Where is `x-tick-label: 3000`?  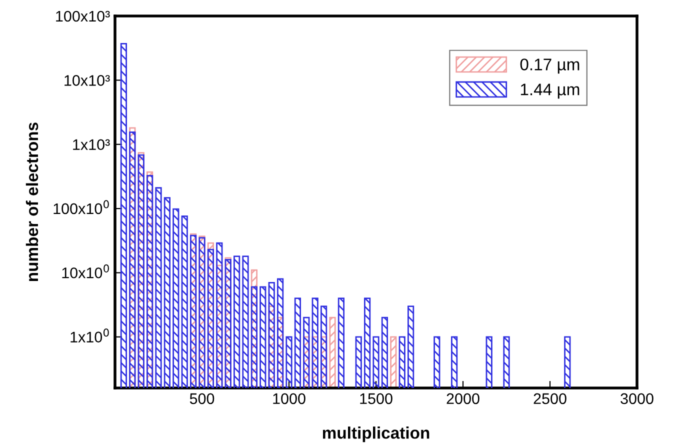
x-tick-label: 3000 is located at coordinates (637, 398).